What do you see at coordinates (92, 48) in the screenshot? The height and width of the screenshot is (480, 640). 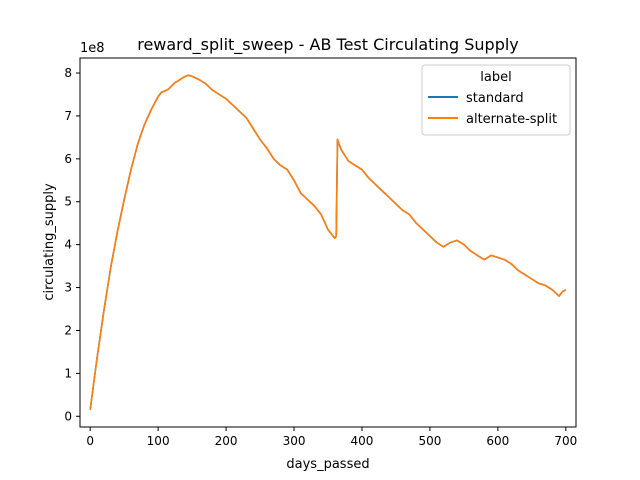 I see `y-offset-label: 1e8` at bounding box center [92, 48].